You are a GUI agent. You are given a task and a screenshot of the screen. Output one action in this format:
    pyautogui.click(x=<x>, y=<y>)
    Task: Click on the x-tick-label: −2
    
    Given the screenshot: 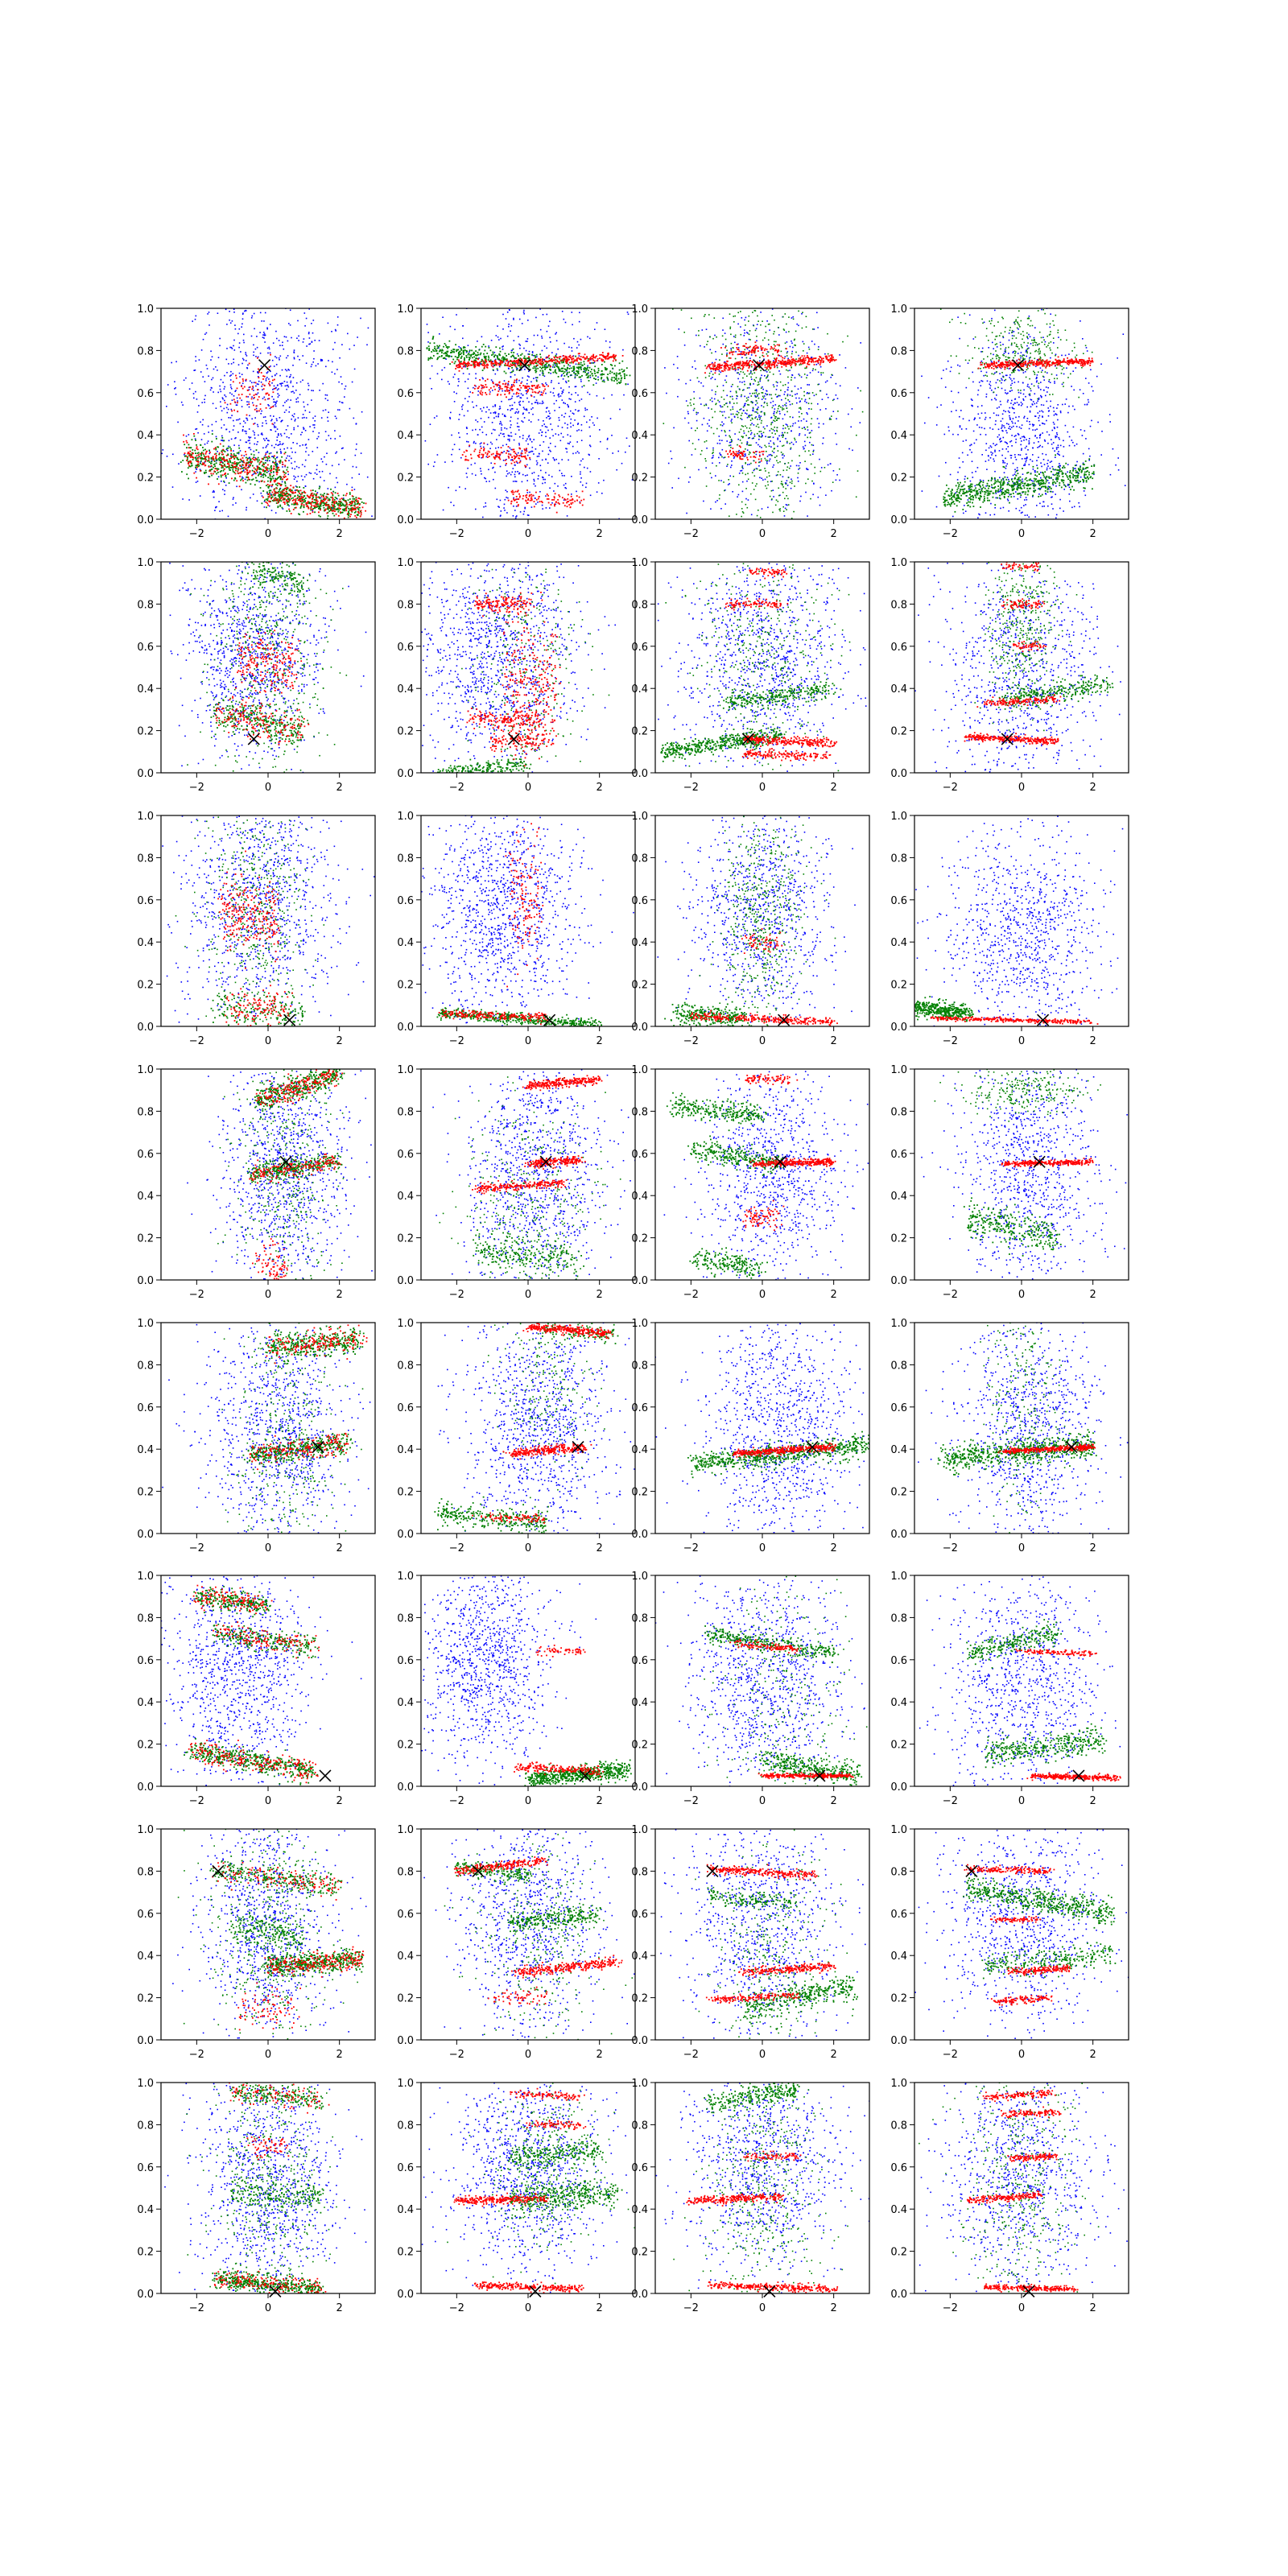 What is the action you would take?
    pyautogui.click(x=456, y=534)
    